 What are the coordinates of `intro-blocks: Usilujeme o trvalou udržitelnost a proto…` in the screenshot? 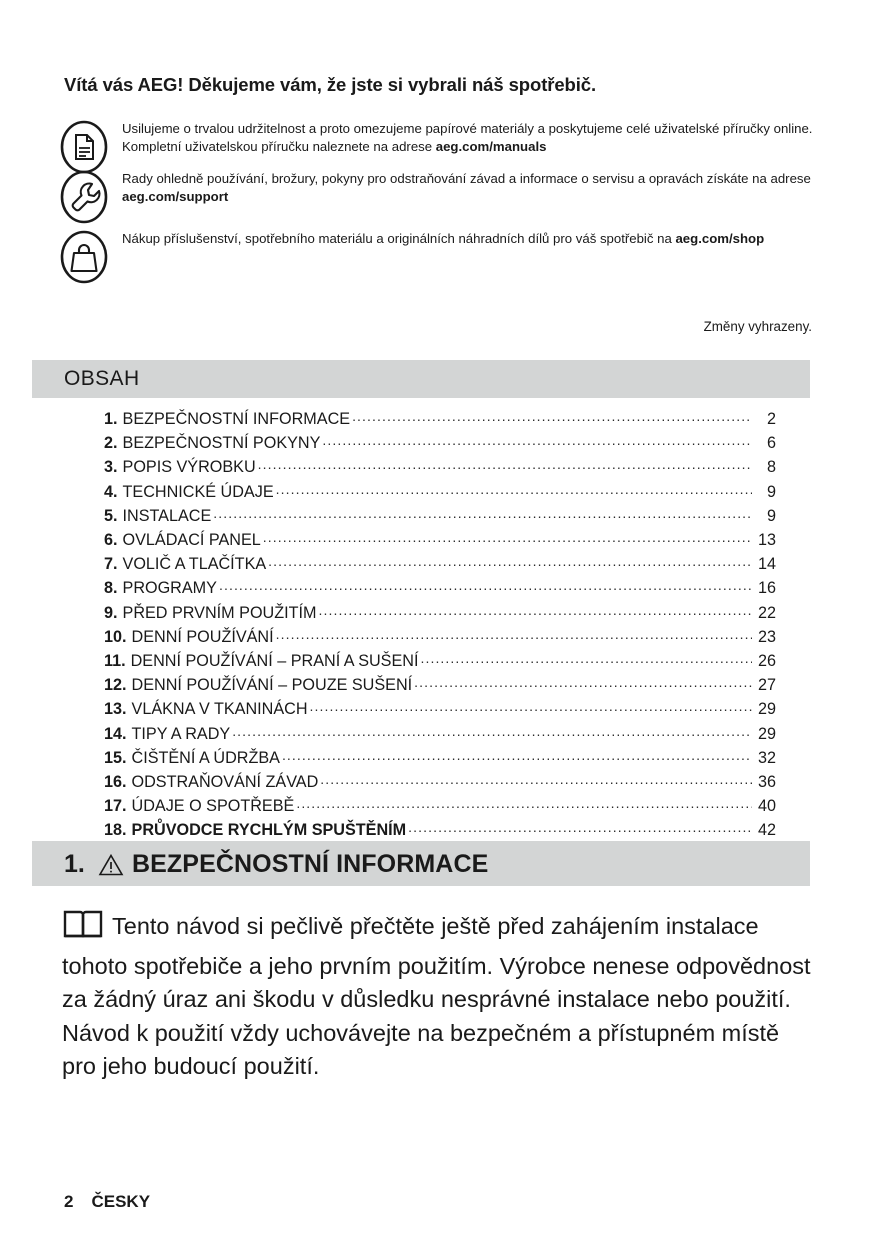 It's located at (440, 201).